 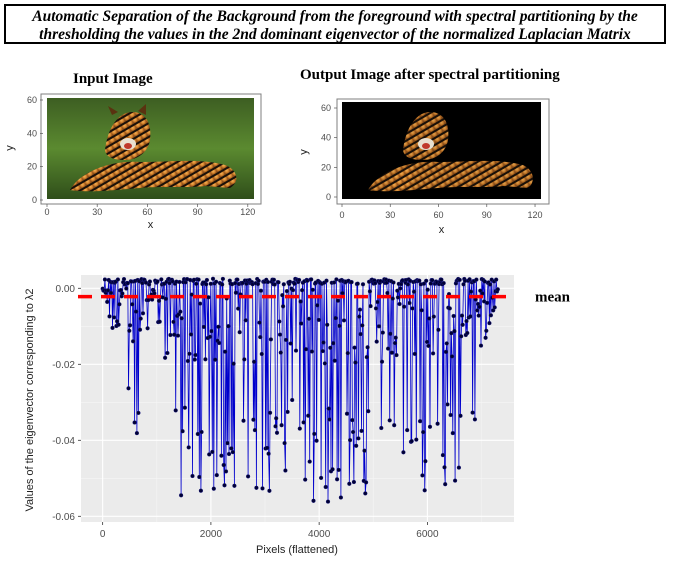 I want to click on y-tick-label: 0.00, so click(x=66, y=289).